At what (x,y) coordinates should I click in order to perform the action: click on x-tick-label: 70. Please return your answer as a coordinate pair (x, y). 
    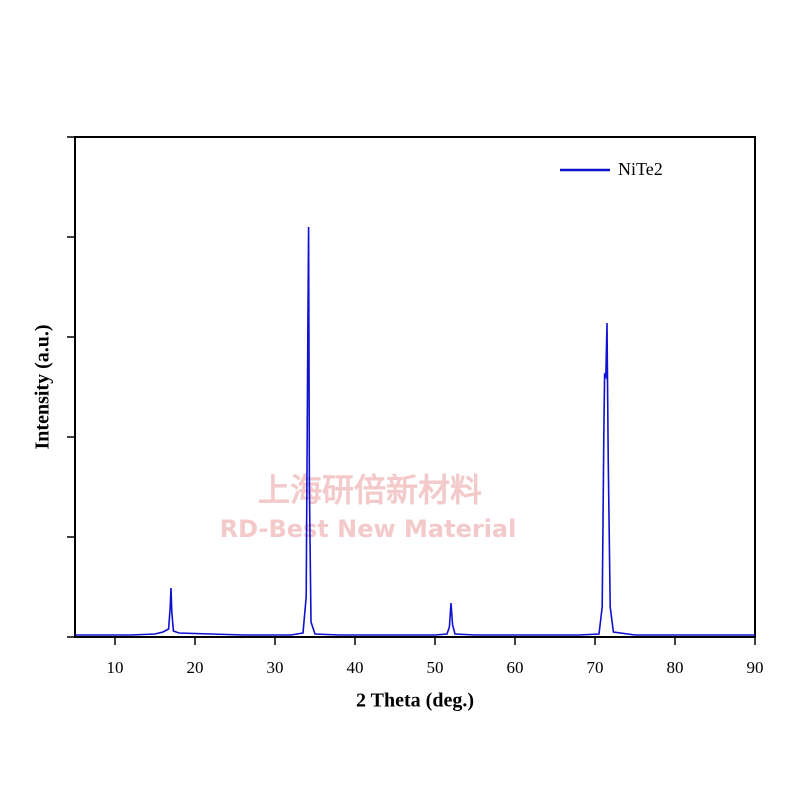
    Looking at the image, I should click on (595, 667).